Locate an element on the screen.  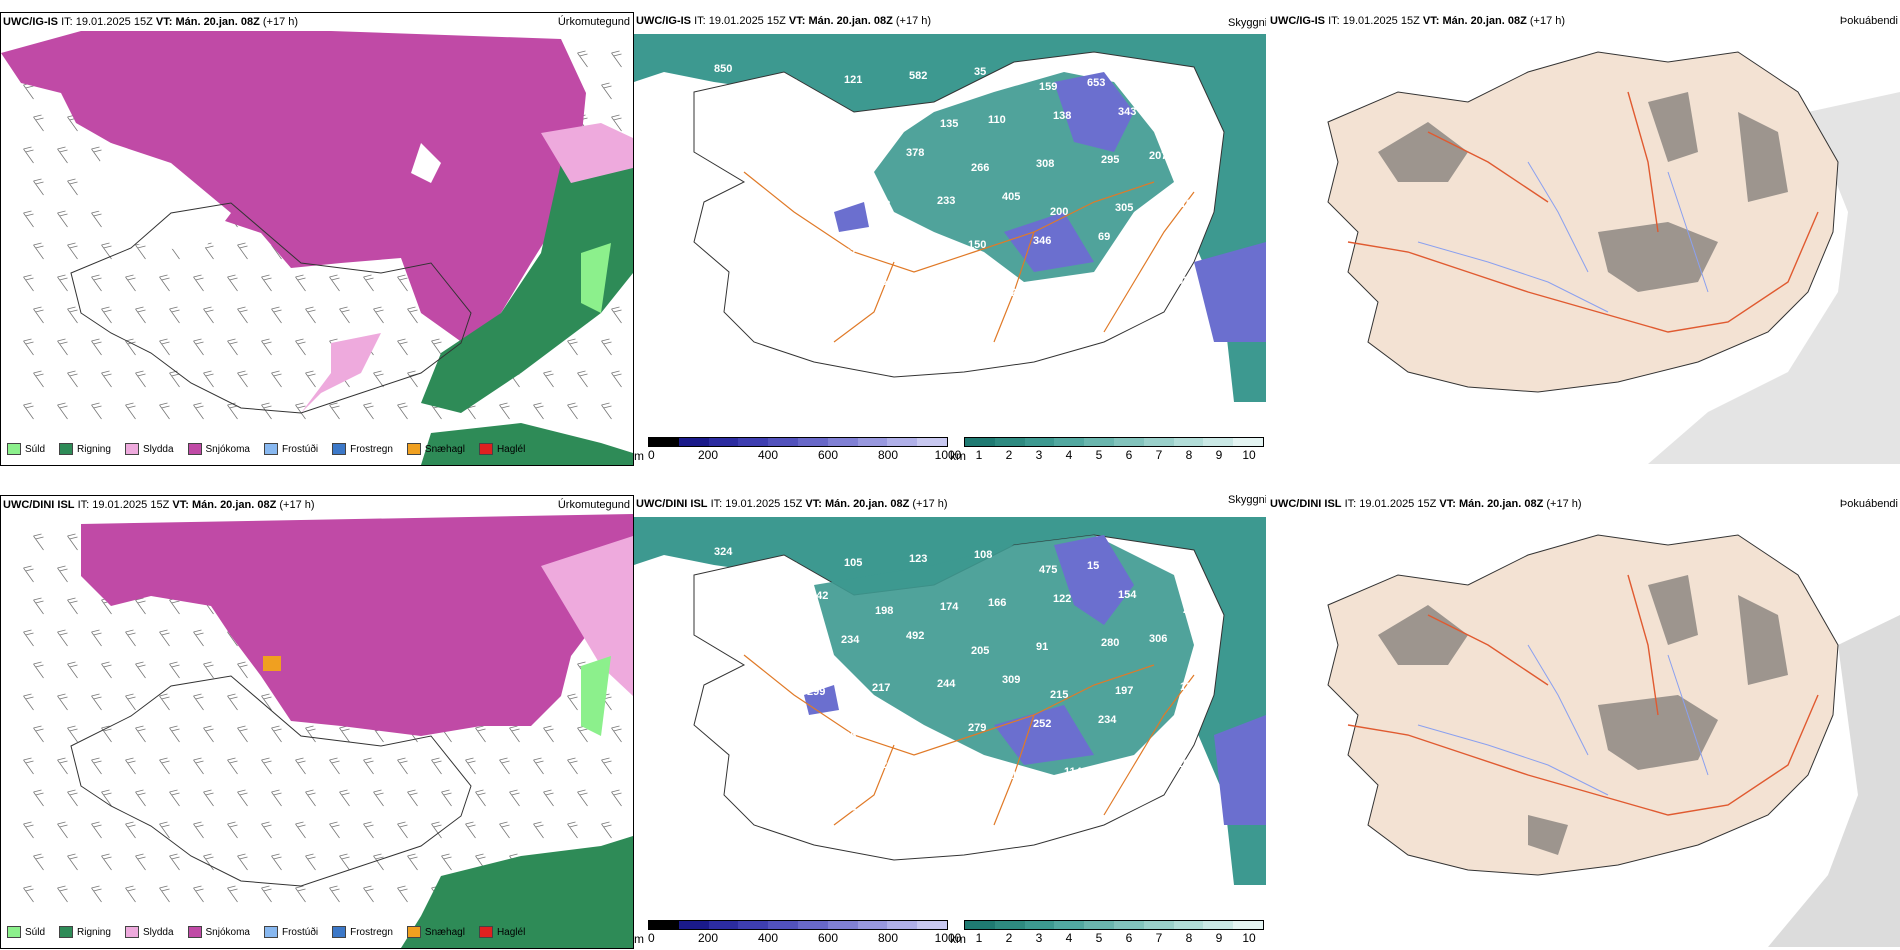
visibility-colorbar: km 1 2 3 4 5 6 7 8 9 10 is located at coordinates (1107, 933).